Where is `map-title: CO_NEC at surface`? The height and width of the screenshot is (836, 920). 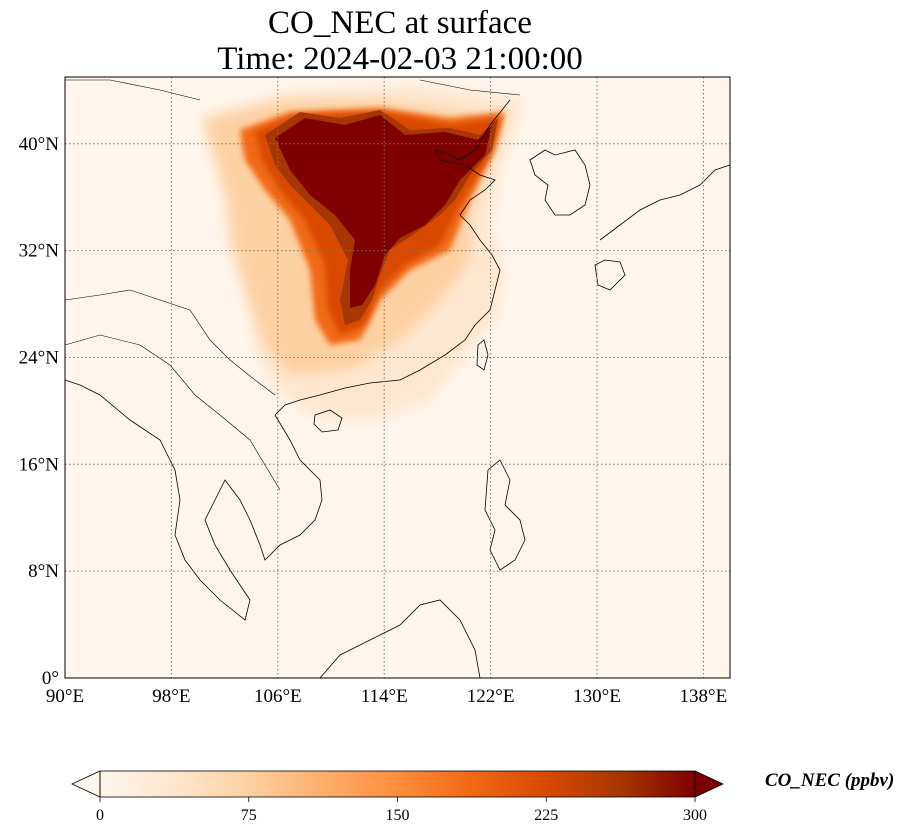 map-title: CO_NEC at surface is located at coordinates (400, 23).